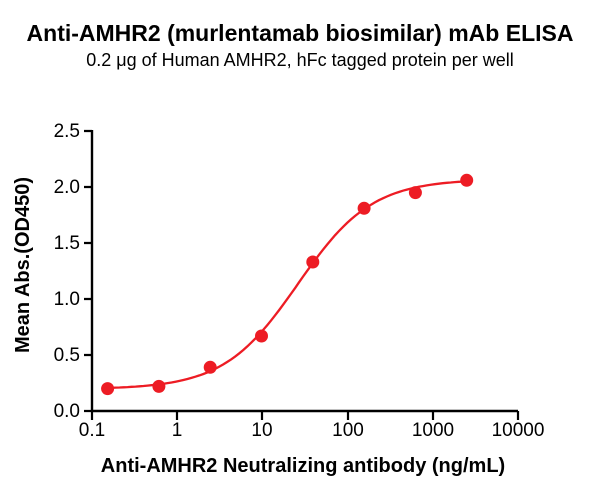 The image size is (600, 497). I want to click on x-axis-title: Anti-AMHR2 Neutralizing antibody (ng/mL), so click(303, 466).